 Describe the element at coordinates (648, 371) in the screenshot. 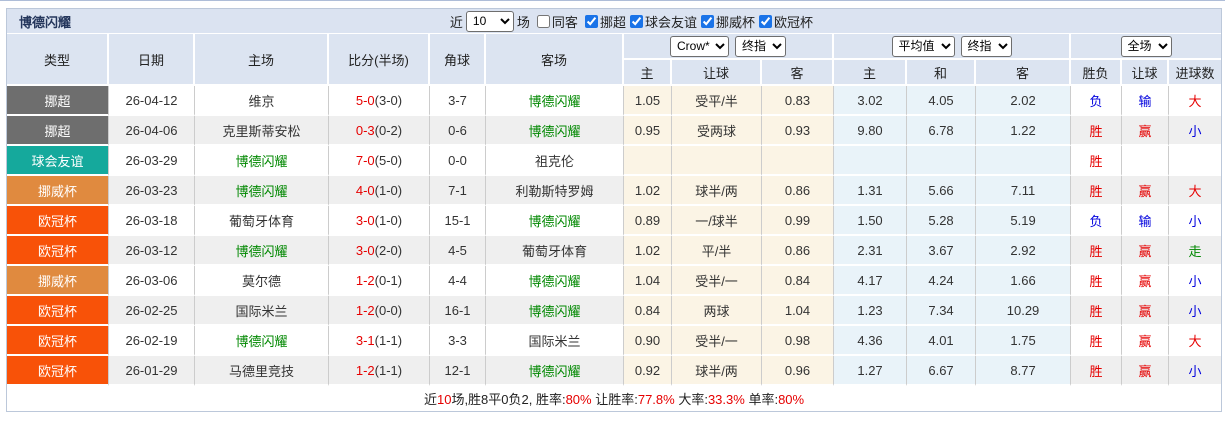

I see `handicap-home-odds: 0.92` at that location.